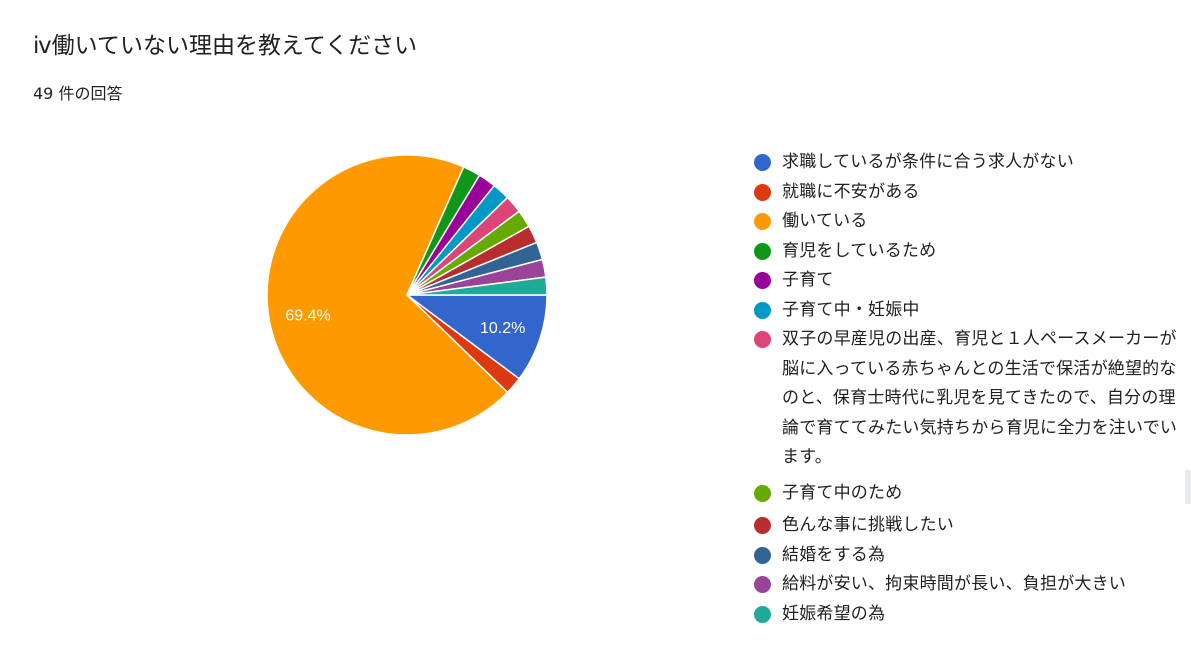  What do you see at coordinates (928, 162) in the screenshot?
I see `legend-label: 求職しているが条件に合う求人がない` at bounding box center [928, 162].